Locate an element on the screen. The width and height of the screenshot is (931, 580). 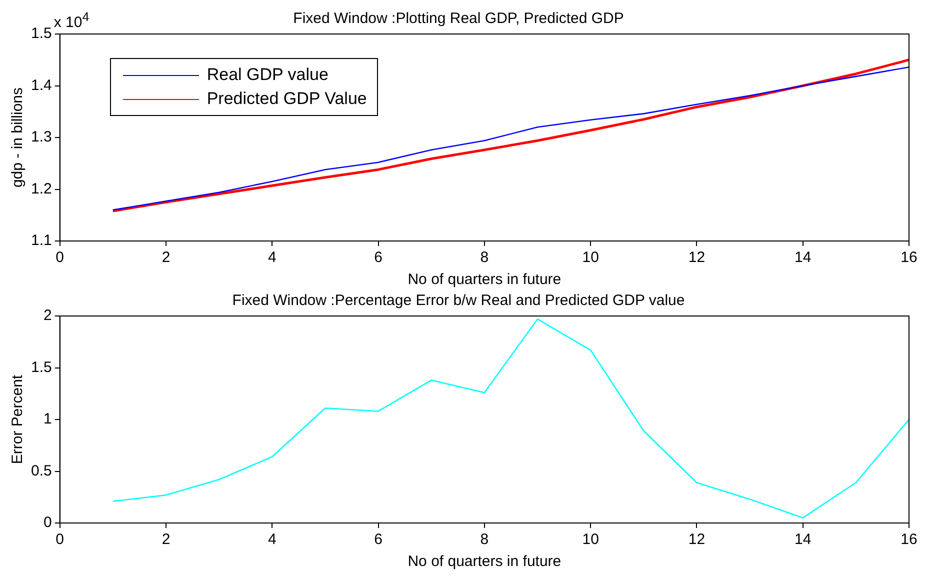
legend-label: Predicted GDP Value is located at coordinates (286, 99).